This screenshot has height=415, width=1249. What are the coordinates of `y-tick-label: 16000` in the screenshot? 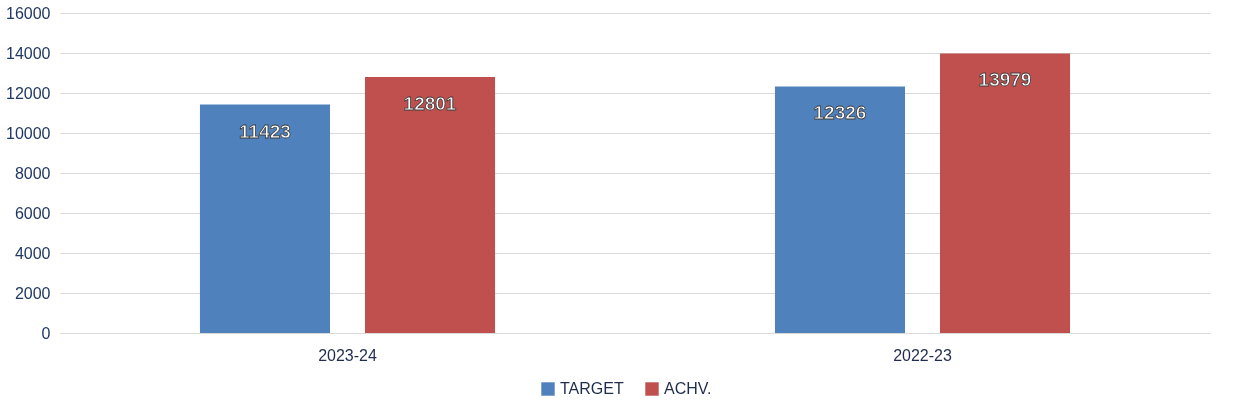 It's located at (28, 13).